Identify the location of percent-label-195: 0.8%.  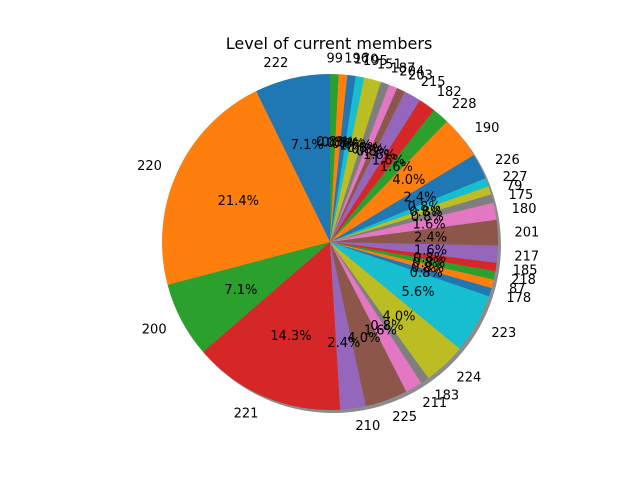
(348, 144).